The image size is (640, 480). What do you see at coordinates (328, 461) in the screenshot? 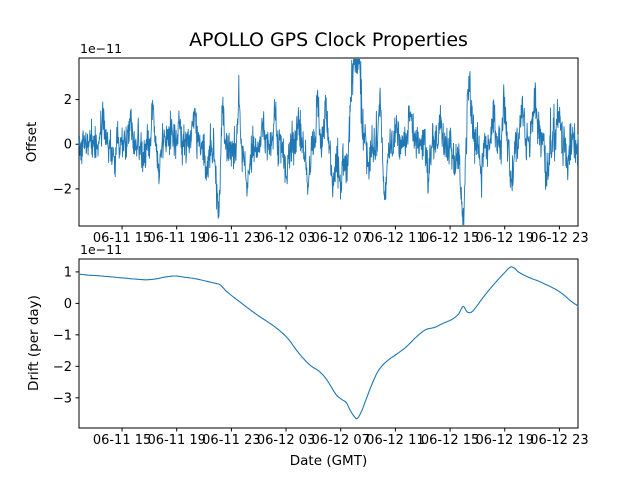
I see `x-axis-label: Date (GMT)` at bounding box center [328, 461].